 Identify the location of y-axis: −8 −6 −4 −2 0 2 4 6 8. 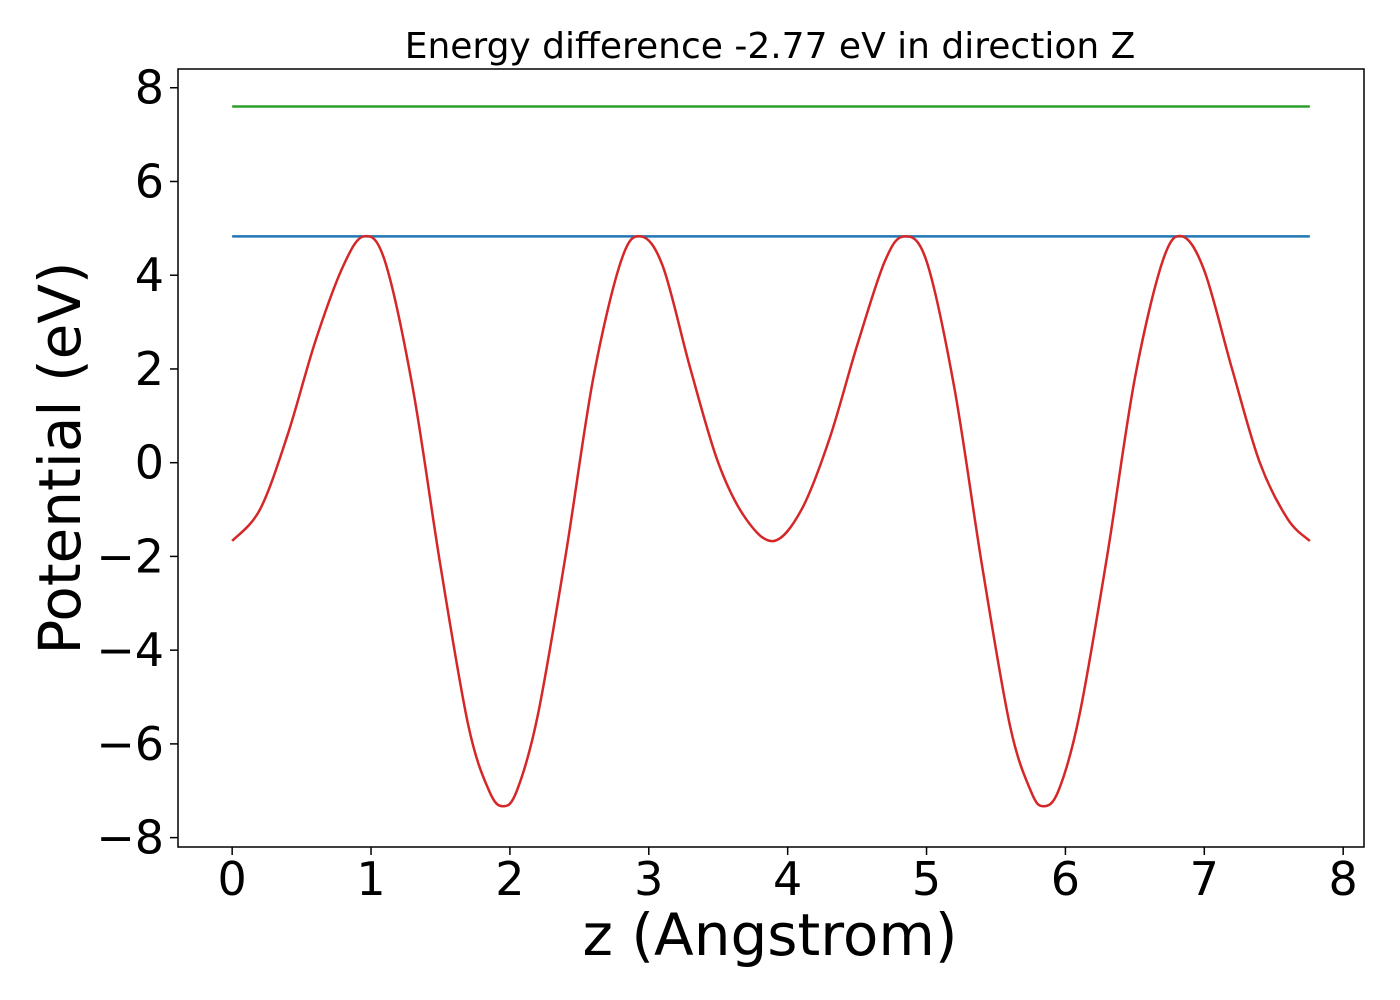
(137, 463).